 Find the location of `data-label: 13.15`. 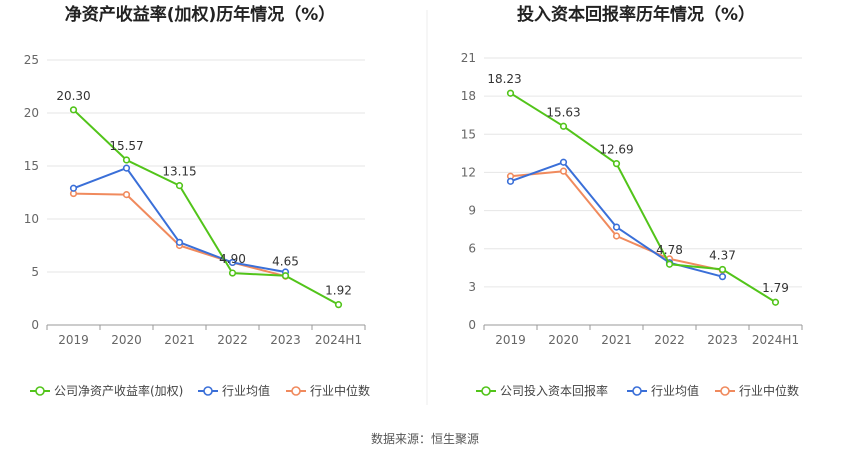

data-label: 13.15 is located at coordinates (179, 172).